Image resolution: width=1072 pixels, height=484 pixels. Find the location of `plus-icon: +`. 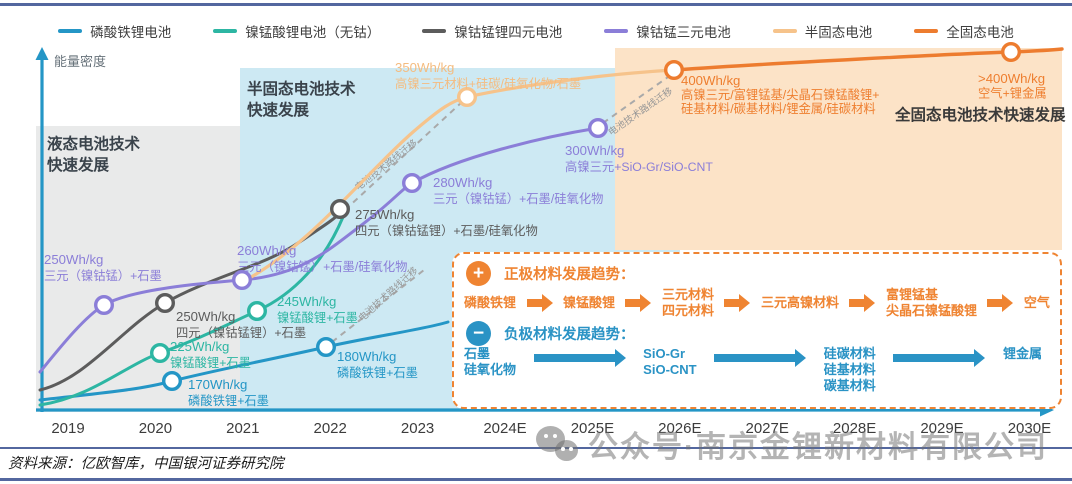

plus-icon: + is located at coordinates (478, 273).